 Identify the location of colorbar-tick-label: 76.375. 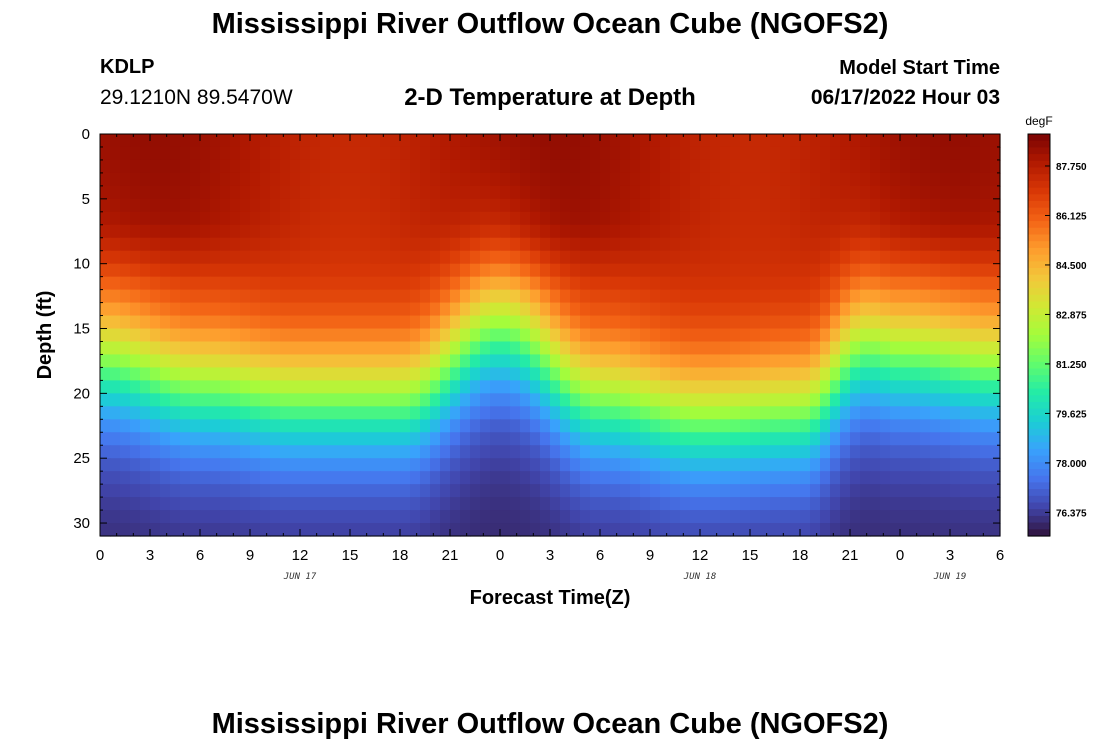
(1071, 513).